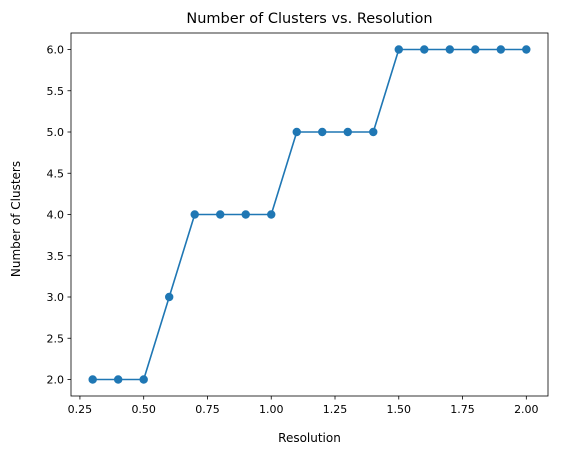  What do you see at coordinates (56, 173) in the screenshot?
I see `y-tick-label: 4.5` at bounding box center [56, 173].